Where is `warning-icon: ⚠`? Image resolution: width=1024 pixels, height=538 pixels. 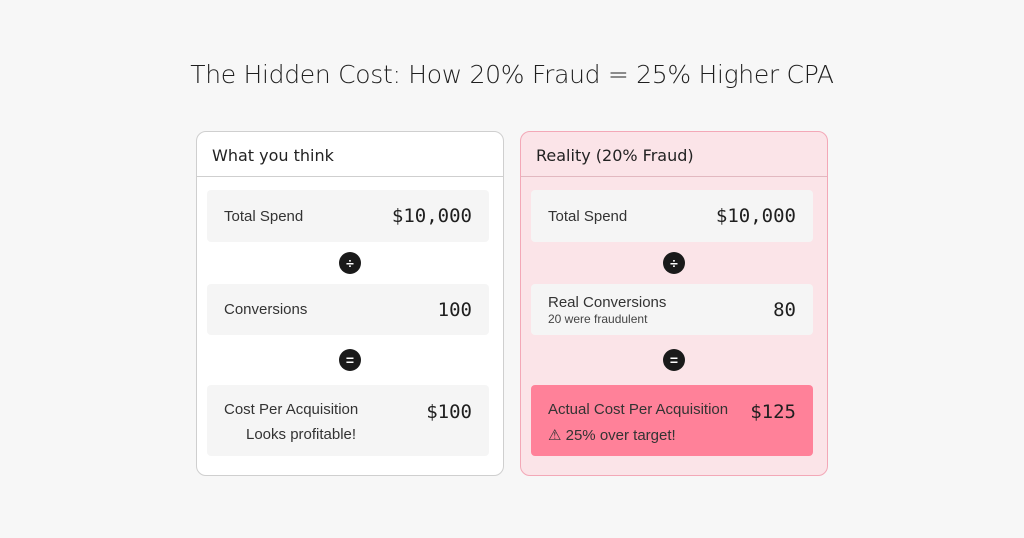 warning-icon: ⚠ is located at coordinates (555, 435).